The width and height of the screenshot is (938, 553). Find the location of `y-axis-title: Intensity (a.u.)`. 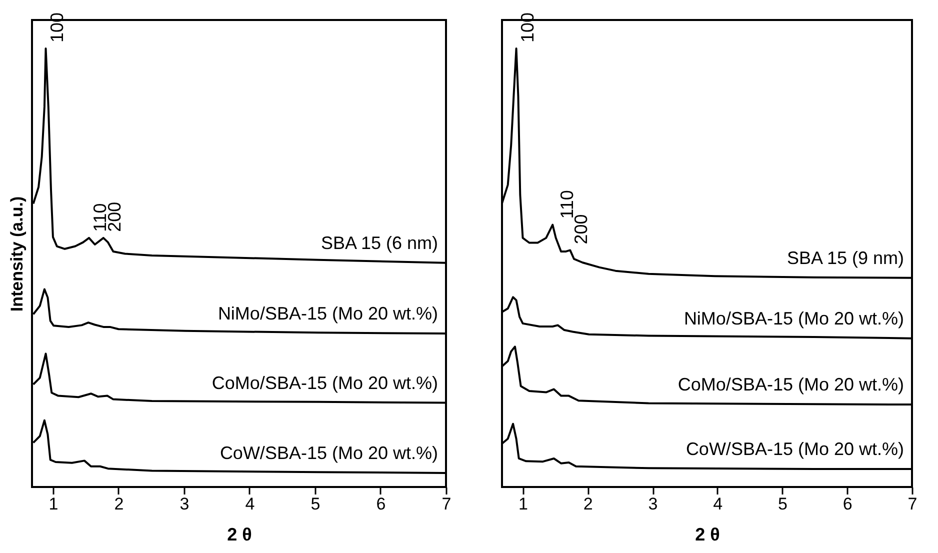

y-axis-title: Intensity (a.u.) is located at coordinates (17, 254).